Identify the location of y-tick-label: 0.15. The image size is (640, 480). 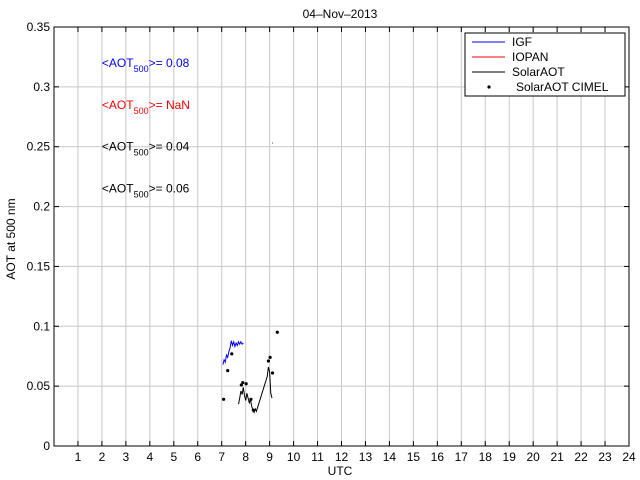
(39, 266).